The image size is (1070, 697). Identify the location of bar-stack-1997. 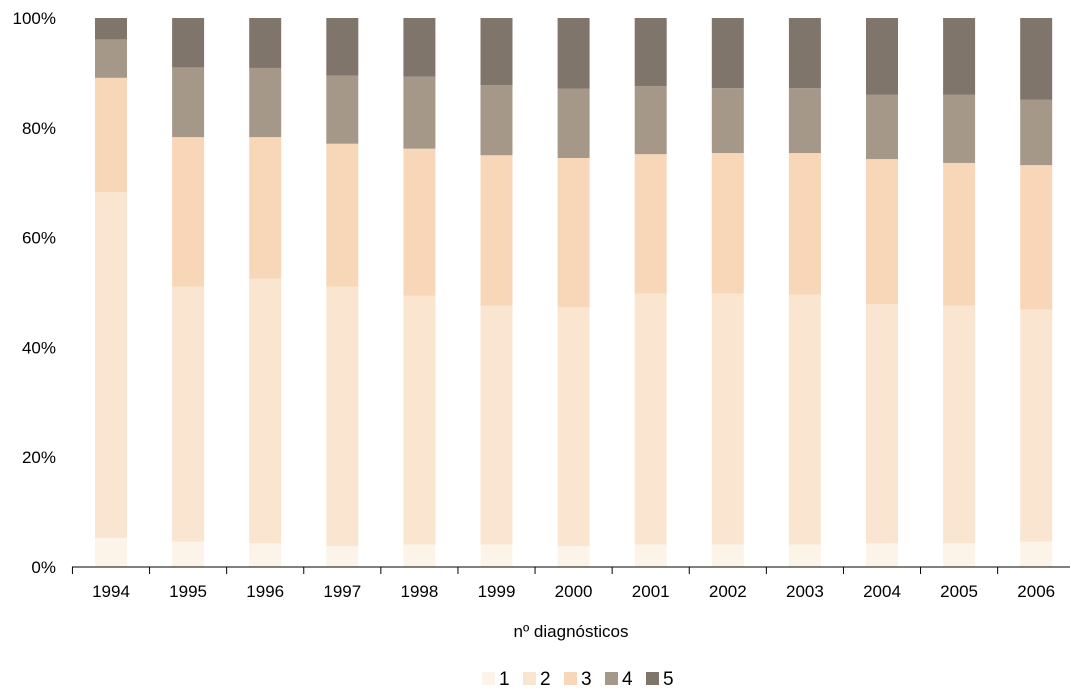
(342, 292).